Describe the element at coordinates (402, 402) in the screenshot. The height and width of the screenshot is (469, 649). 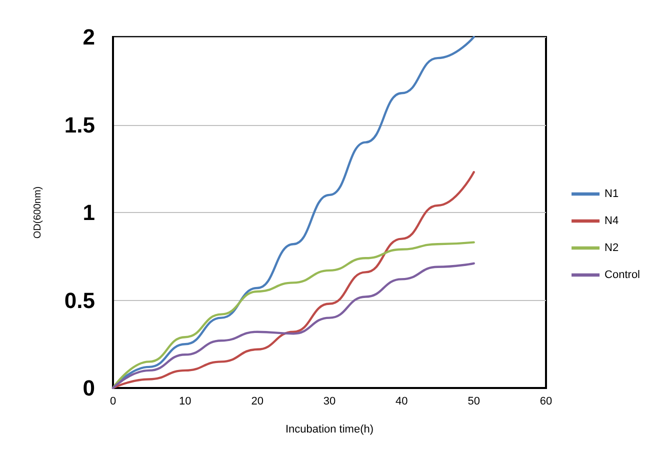
I see `x-tick-label: 40` at that location.